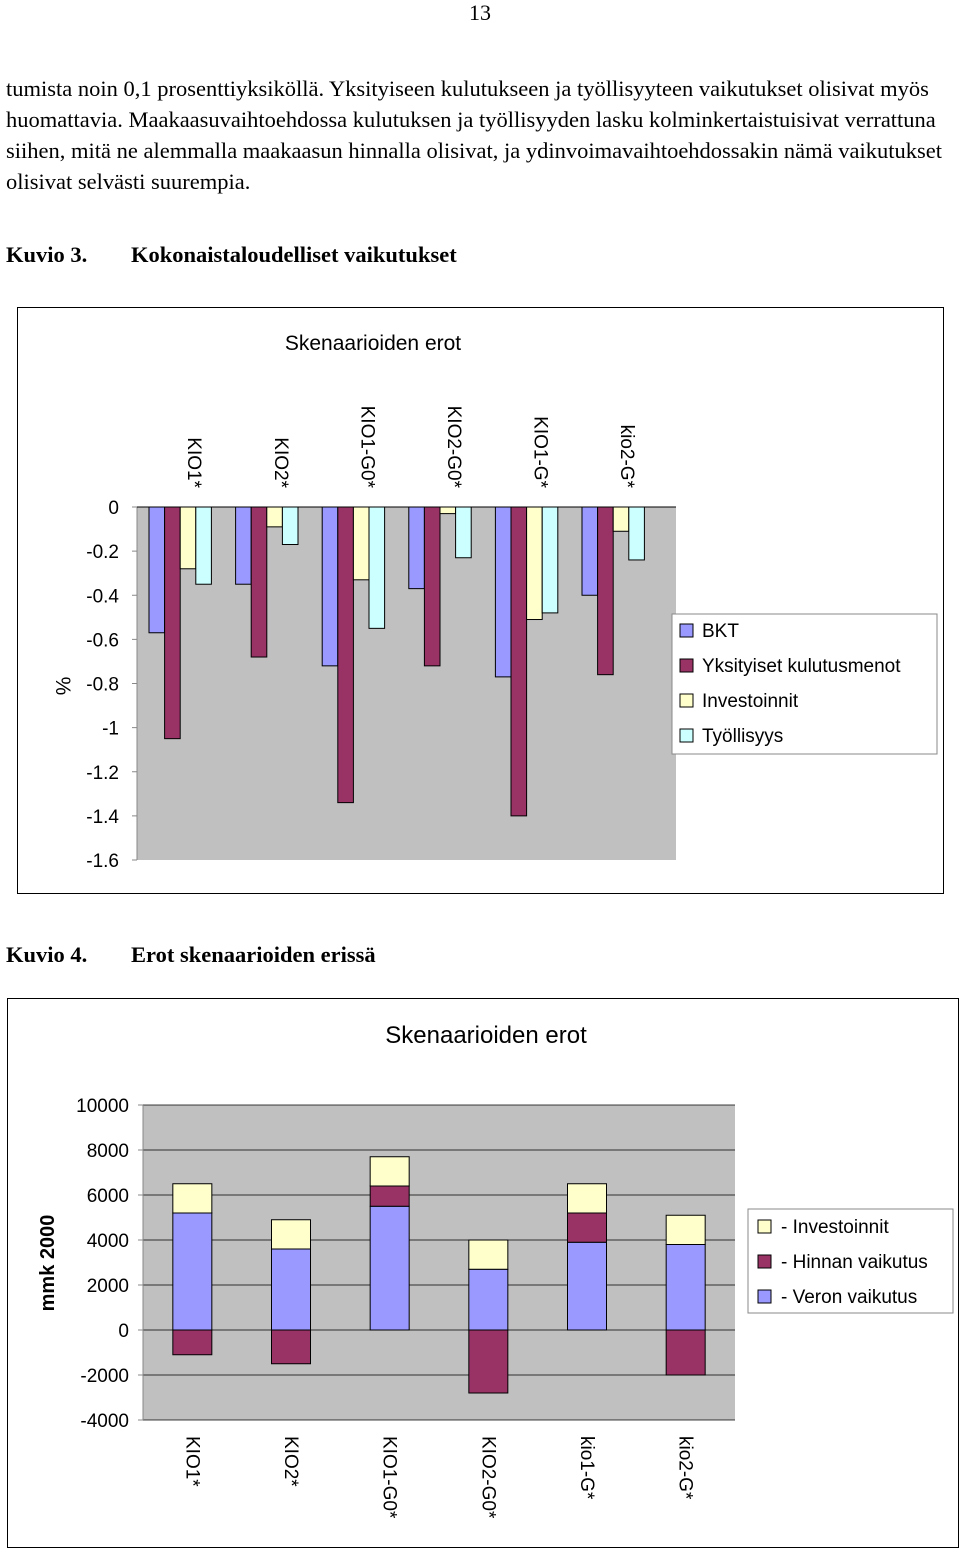 This screenshot has width=960, height=1551. What do you see at coordinates (123, 1331) in the screenshot?
I see `chart-2-y-tick-label: 0` at bounding box center [123, 1331].